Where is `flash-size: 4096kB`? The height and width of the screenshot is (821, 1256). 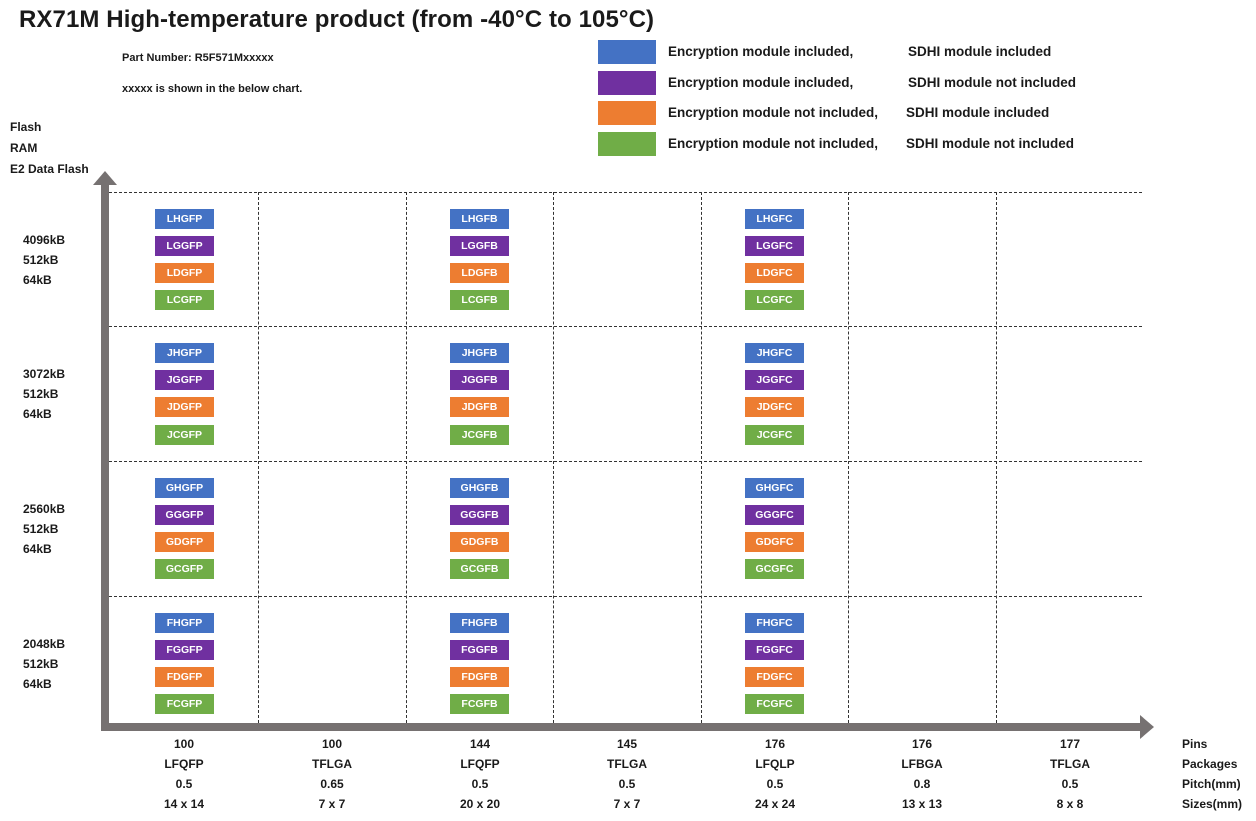
flash-size: 4096kB is located at coordinates (44, 240).